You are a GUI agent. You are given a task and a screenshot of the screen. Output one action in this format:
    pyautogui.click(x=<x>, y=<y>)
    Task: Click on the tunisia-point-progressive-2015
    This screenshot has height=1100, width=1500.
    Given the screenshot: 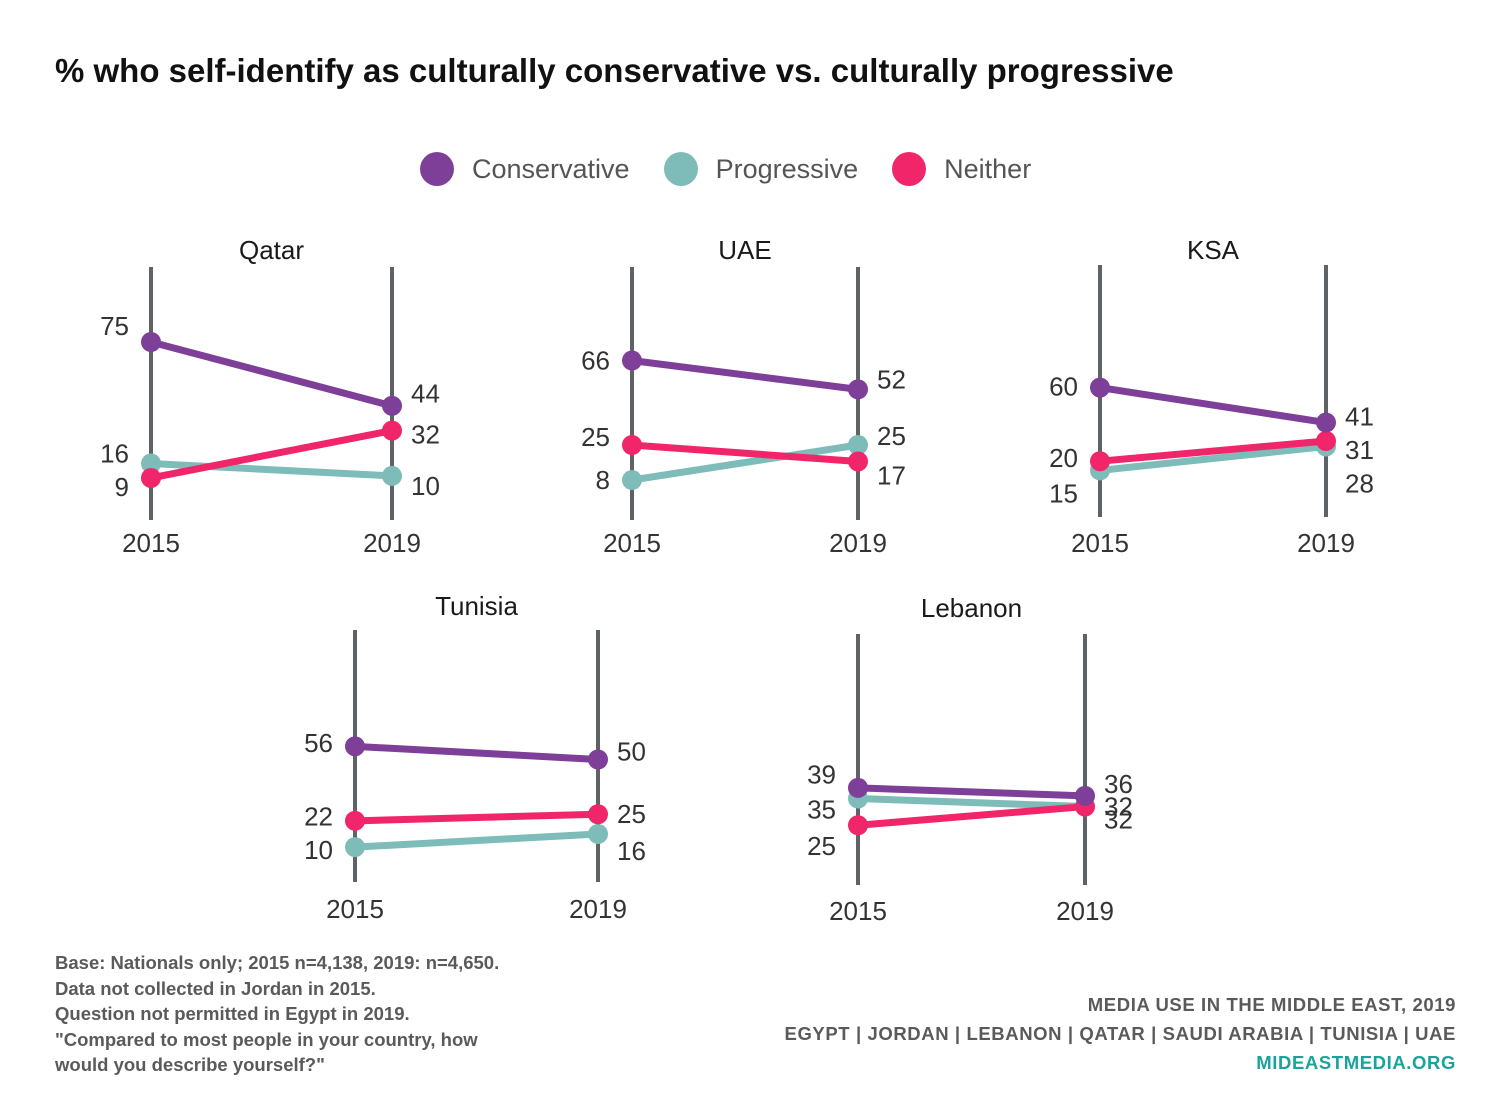 What is the action you would take?
    pyautogui.click(x=355, y=847)
    